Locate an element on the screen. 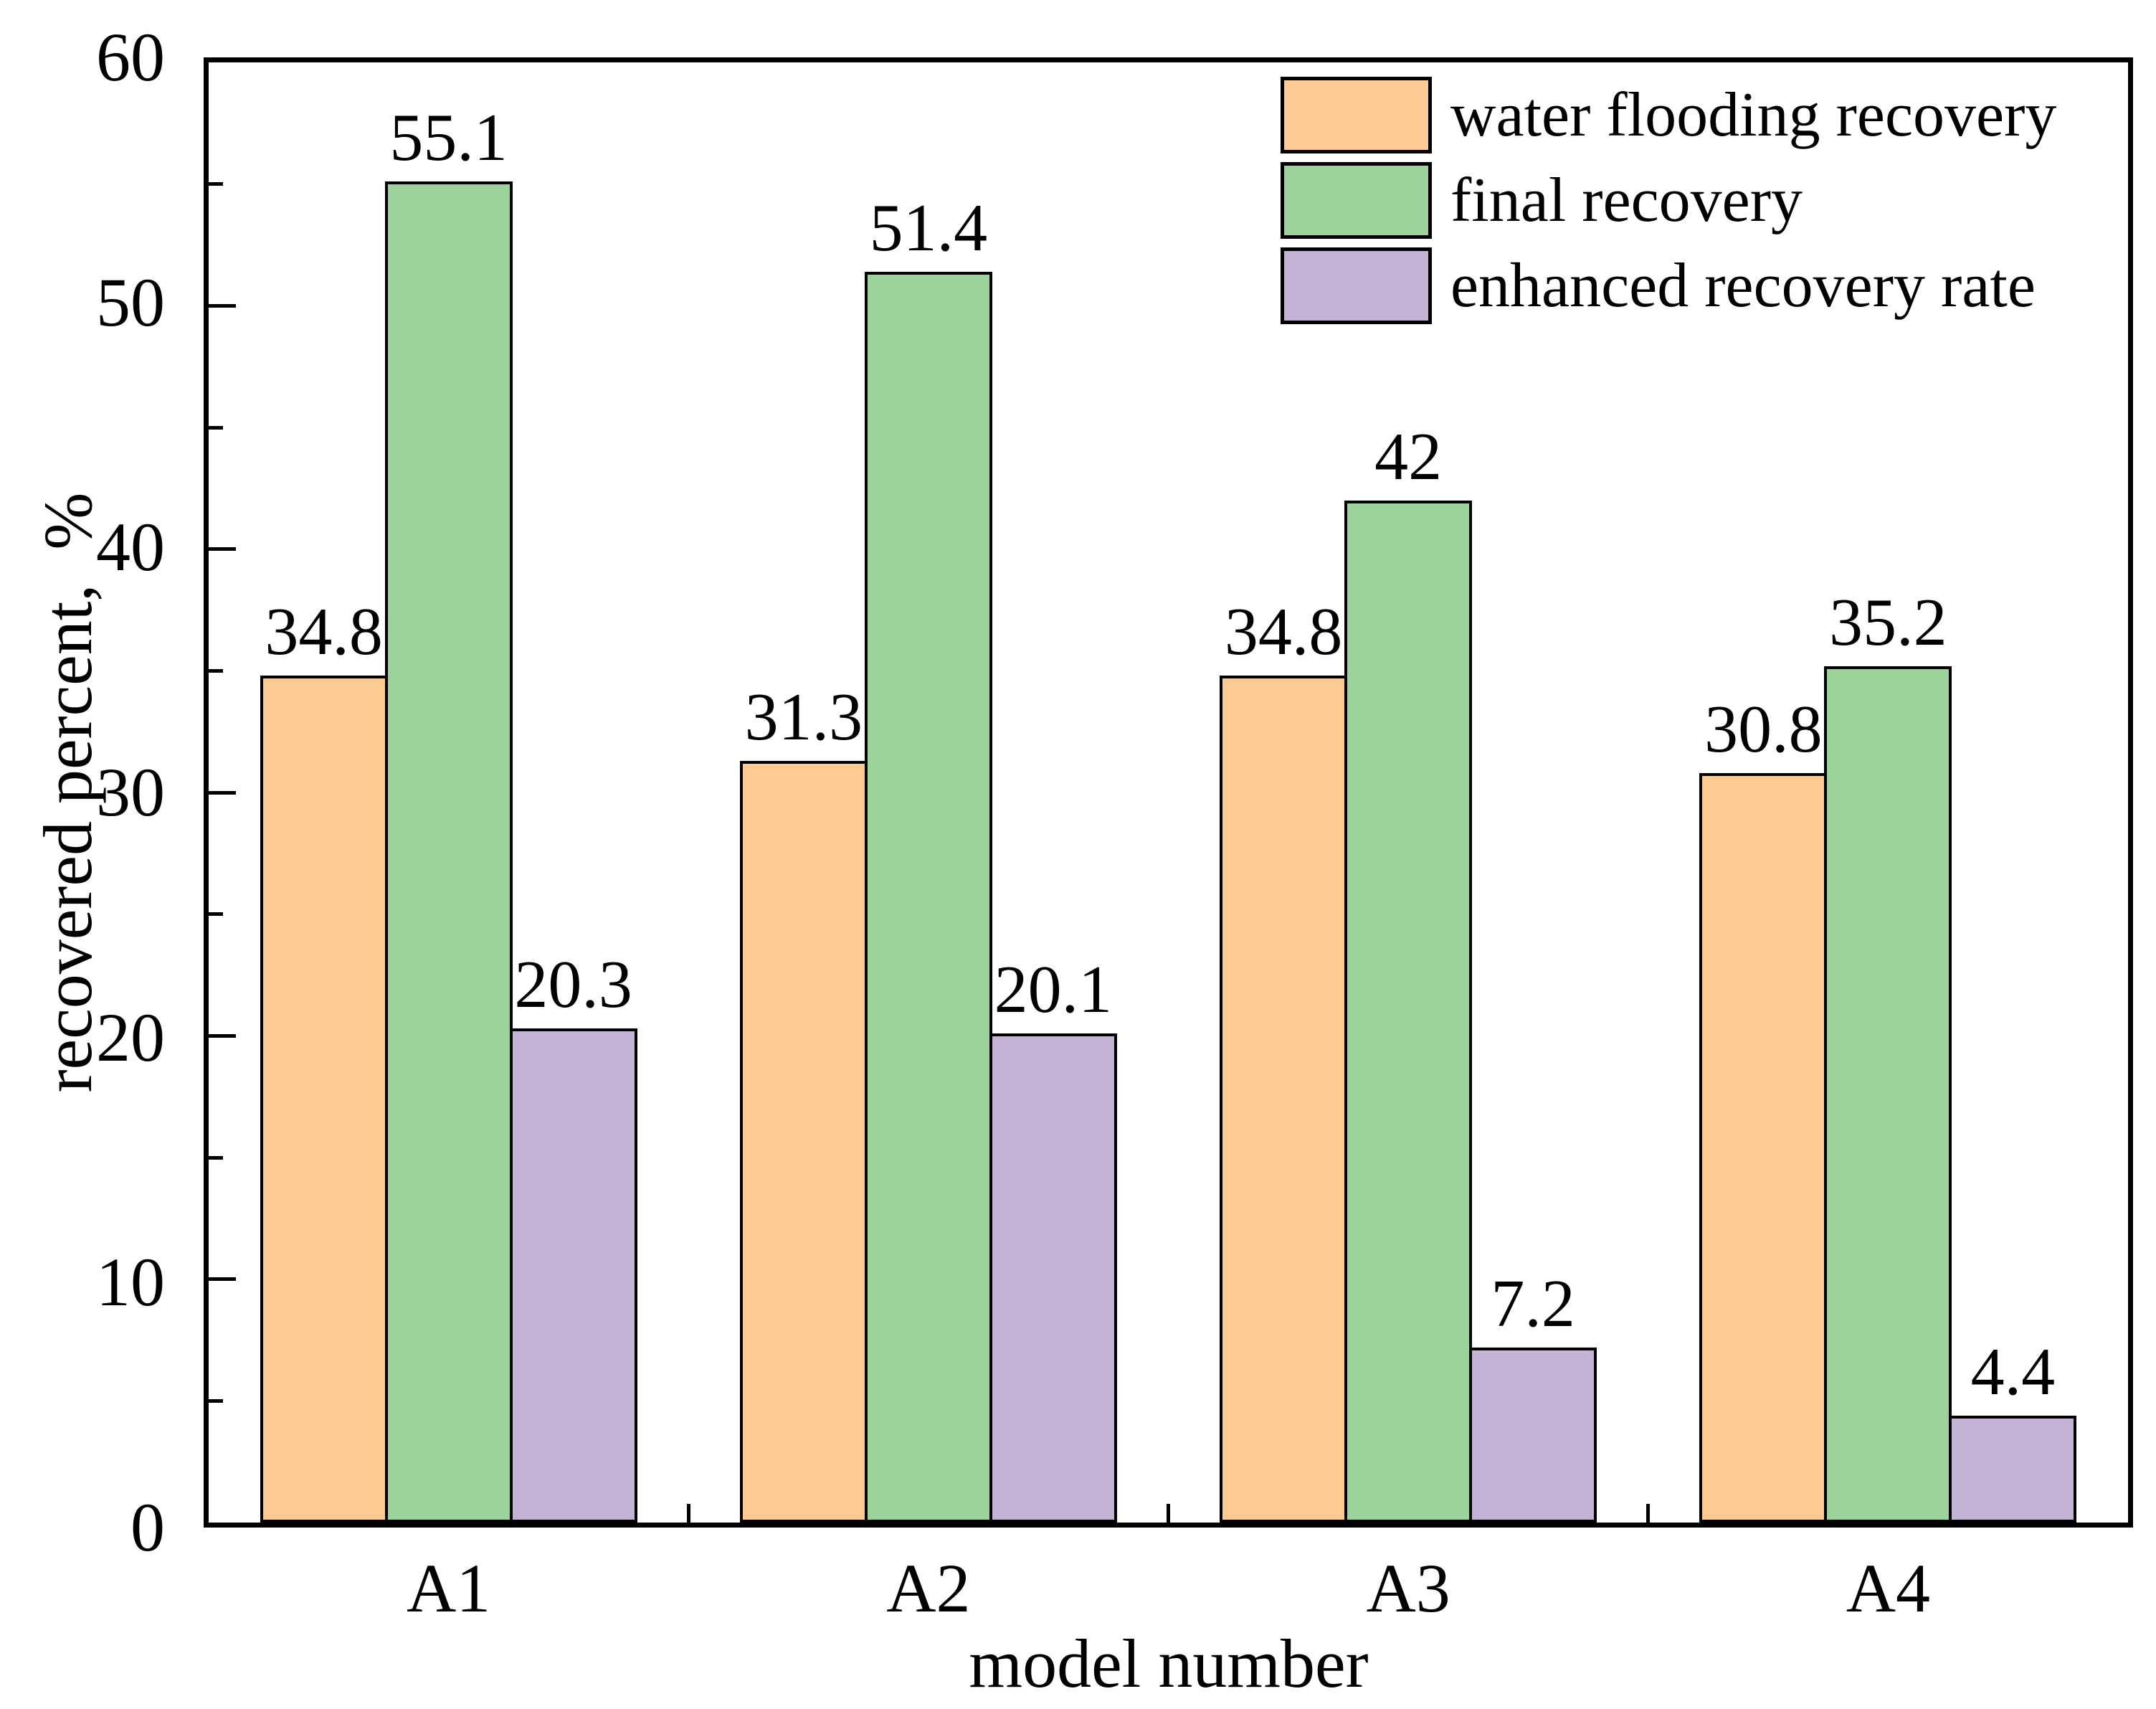  x-category-label: A2 is located at coordinates (929, 1588).